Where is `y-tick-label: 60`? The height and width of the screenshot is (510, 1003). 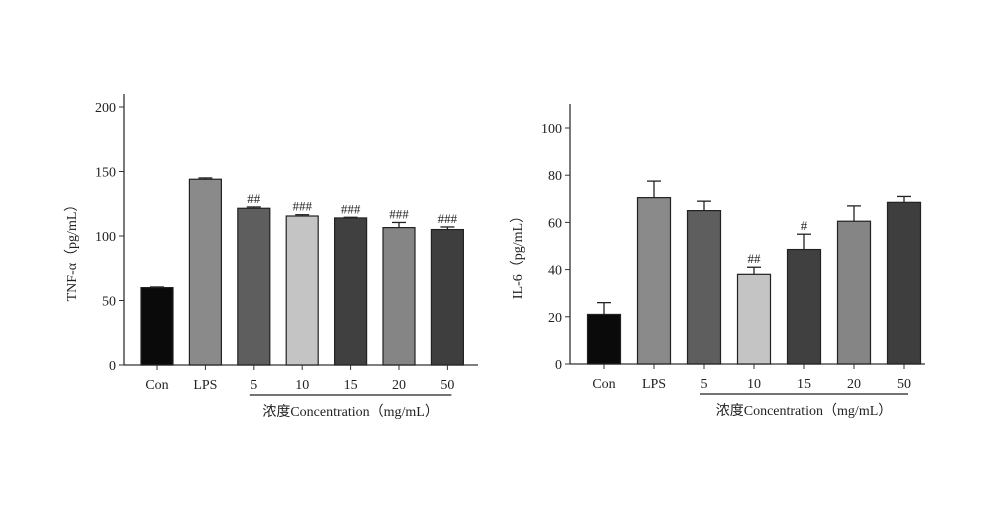 y-tick-label: 60 is located at coordinates (555, 223).